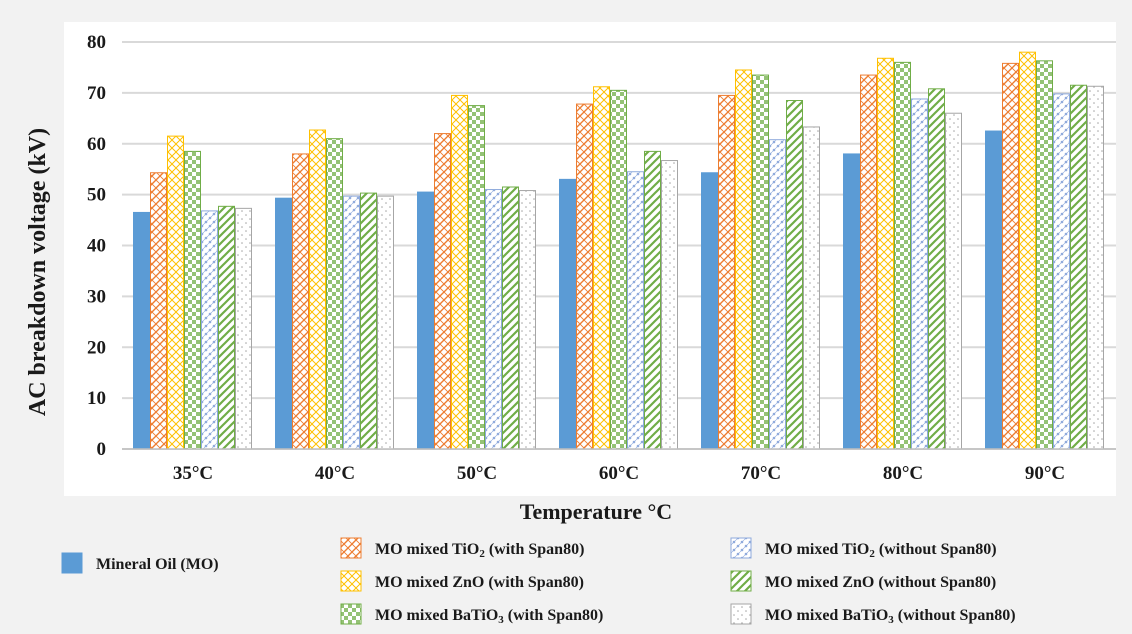  What do you see at coordinates (596, 511) in the screenshot?
I see `x-axis-title: Temperature °C` at bounding box center [596, 511].